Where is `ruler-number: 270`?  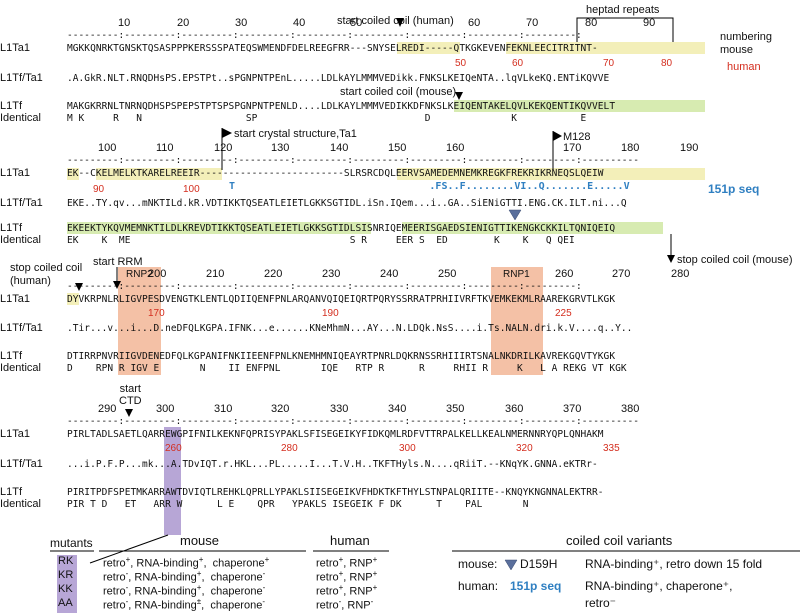 ruler-number: 270 is located at coordinates (621, 274).